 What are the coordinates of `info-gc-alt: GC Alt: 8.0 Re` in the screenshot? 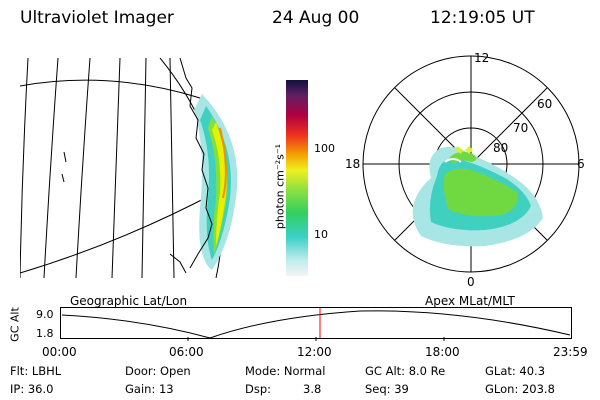 It's located at (405, 371).